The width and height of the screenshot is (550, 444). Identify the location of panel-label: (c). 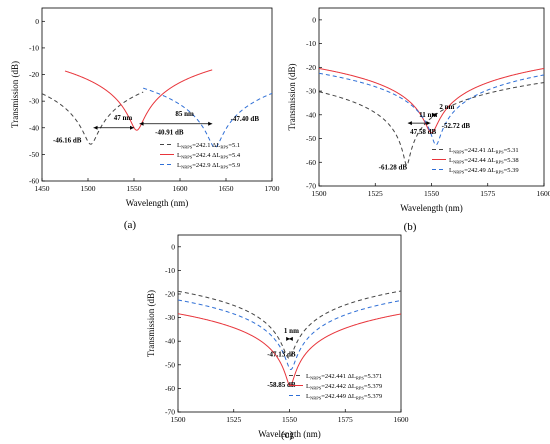
(287, 435).